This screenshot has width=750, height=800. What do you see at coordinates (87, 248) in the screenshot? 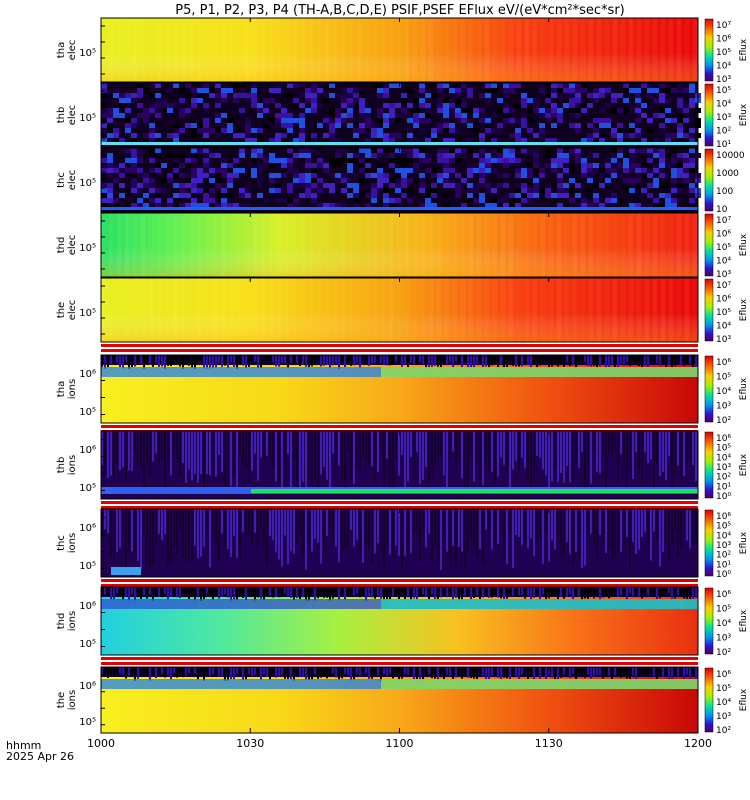
I see `y-tick-label: 10⁵` at bounding box center [87, 248].